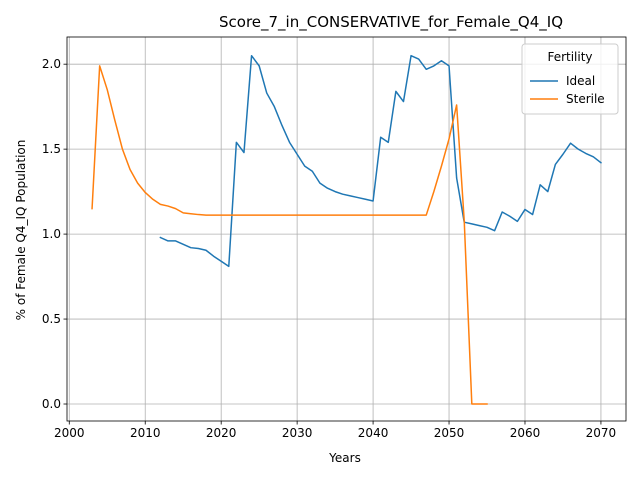 The image size is (640, 480). I want to click on legend-box, so click(570, 79).